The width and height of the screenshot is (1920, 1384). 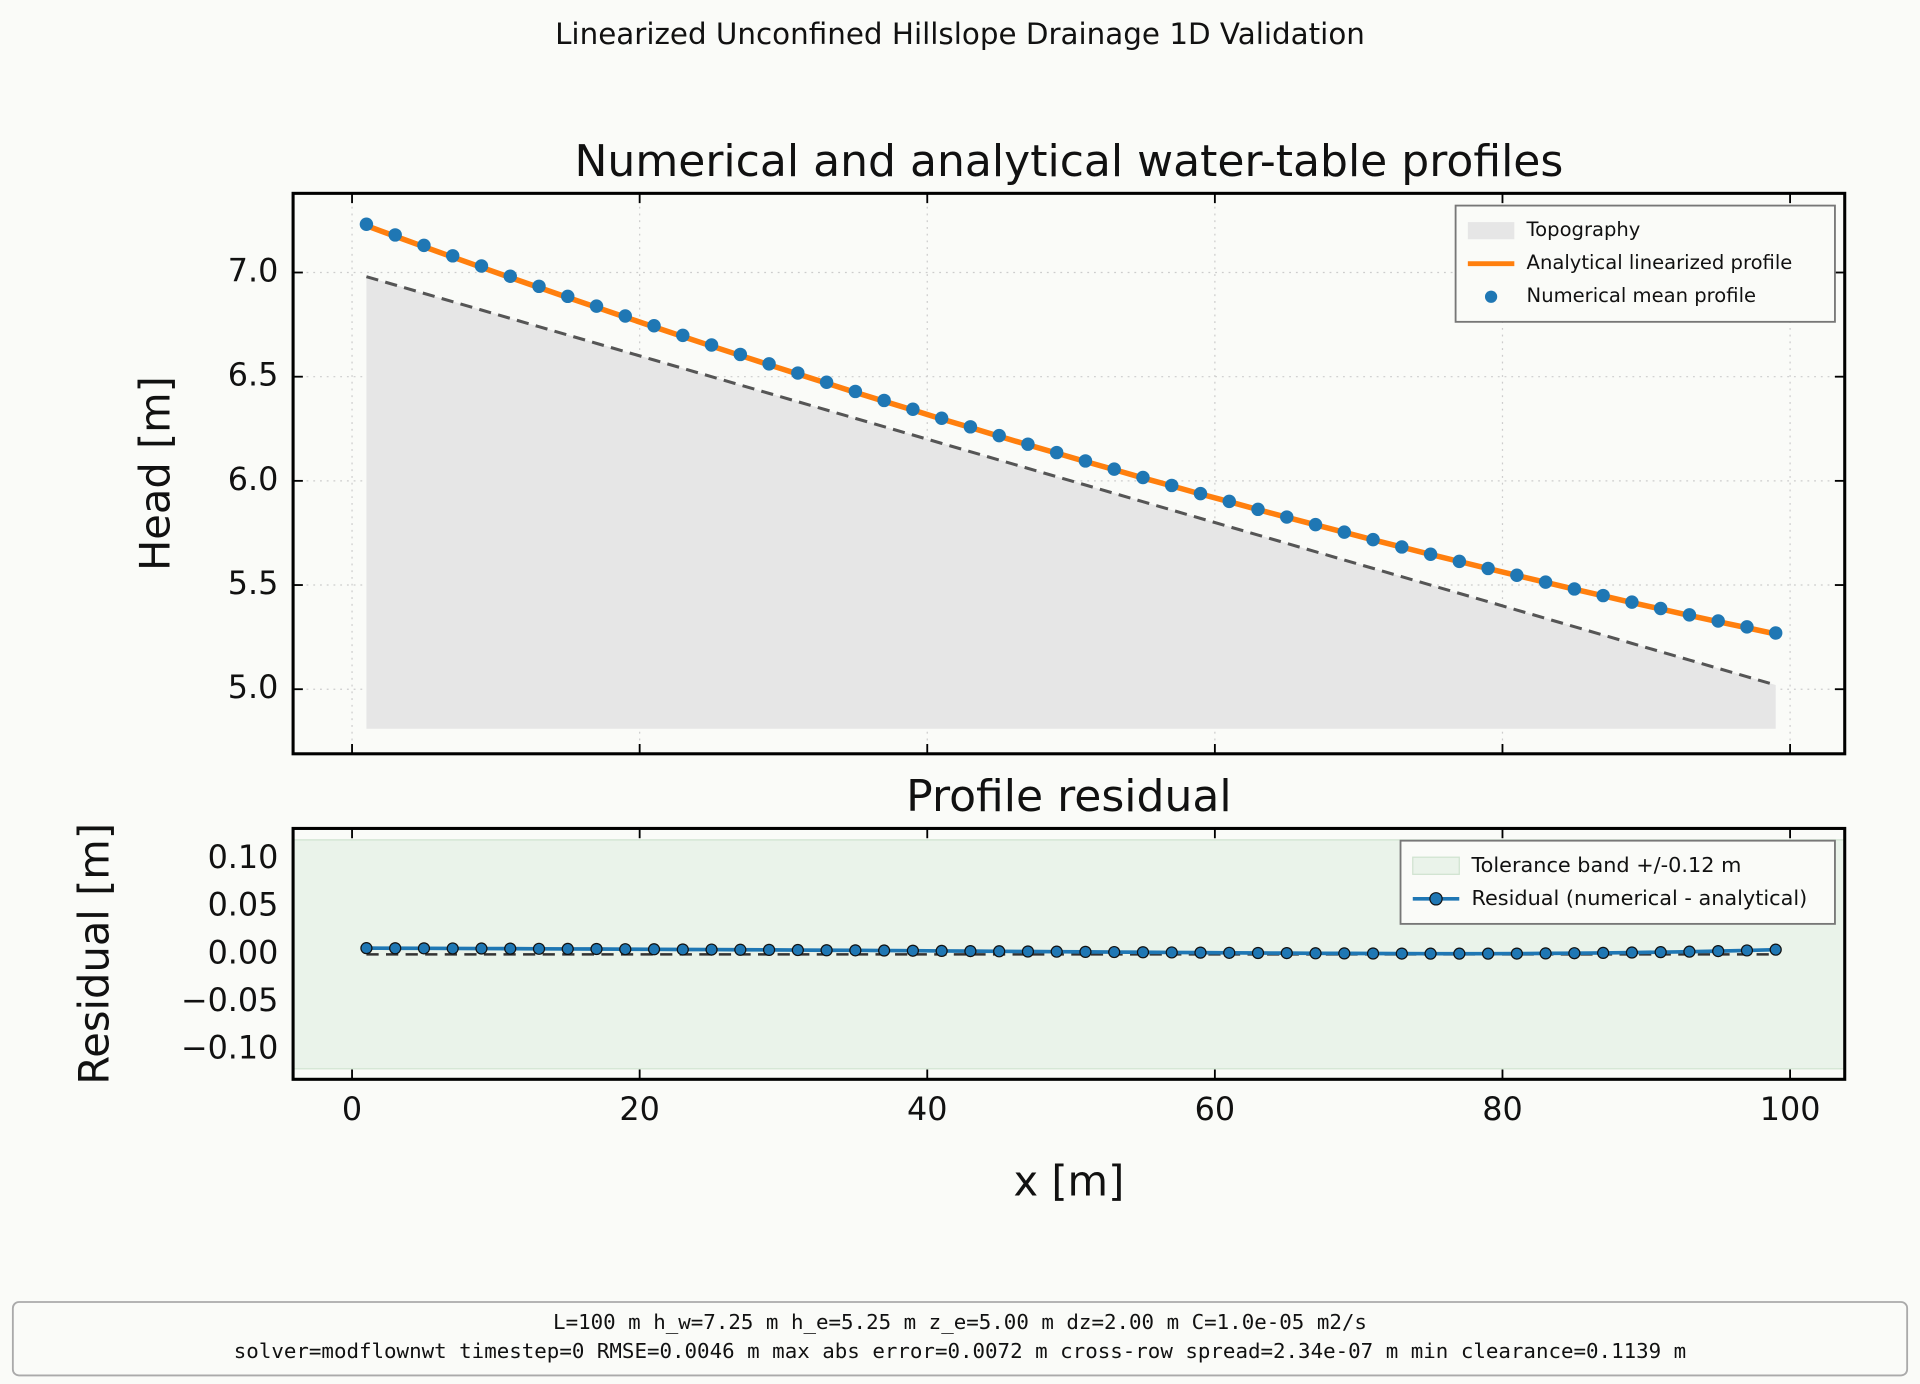 What do you see at coordinates (1790, 1109) in the screenshot?
I see `x-tick-label: 100` at bounding box center [1790, 1109].